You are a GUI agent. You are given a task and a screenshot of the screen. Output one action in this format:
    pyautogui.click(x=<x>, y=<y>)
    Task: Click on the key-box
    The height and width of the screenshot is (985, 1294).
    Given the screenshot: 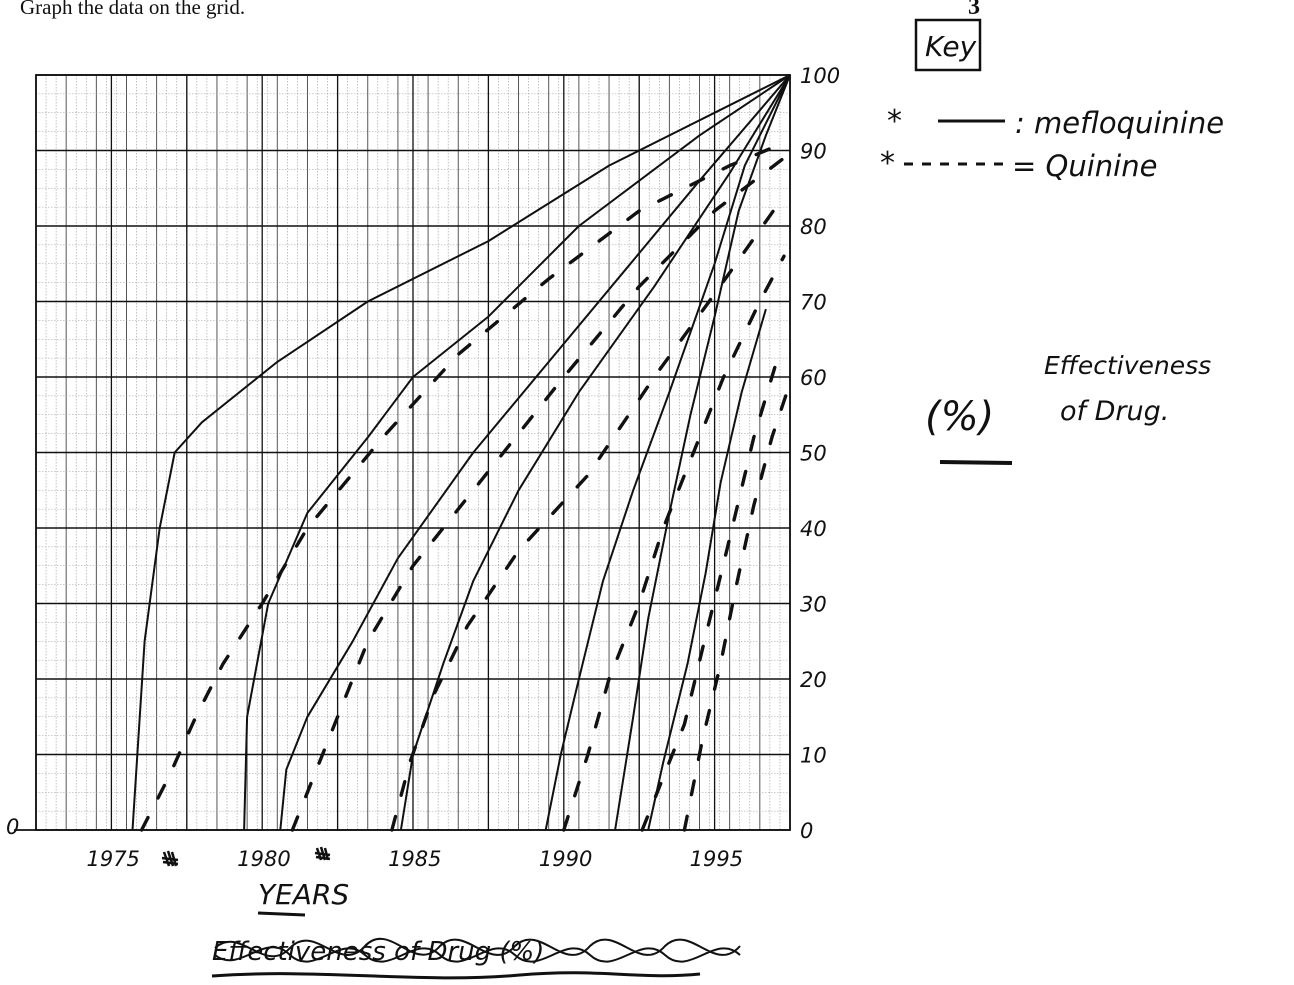 What is the action you would take?
    pyautogui.click(x=948, y=45)
    